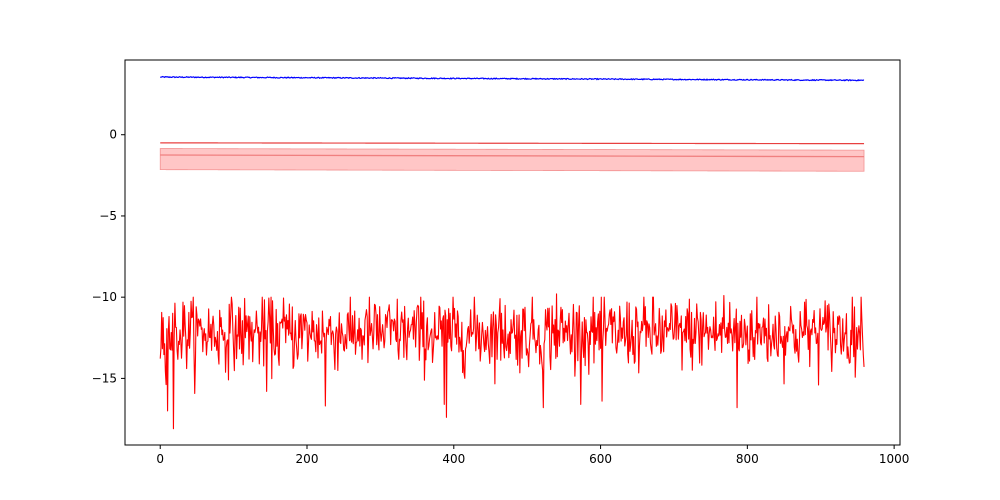 This screenshot has width=1000, height=500. What do you see at coordinates (307, 459) in the screenshot?
I see `x-tick-label-1: 200` at bounding box center [307, 459].